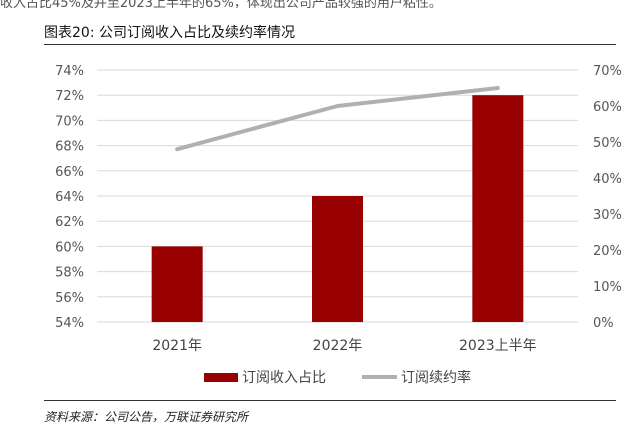 Image resolution: width=644 pixels, height=437 pixels. Describe the element at coordinates (607, 143) in the screenshot. I see `right-tick-label: 50%` at that location.